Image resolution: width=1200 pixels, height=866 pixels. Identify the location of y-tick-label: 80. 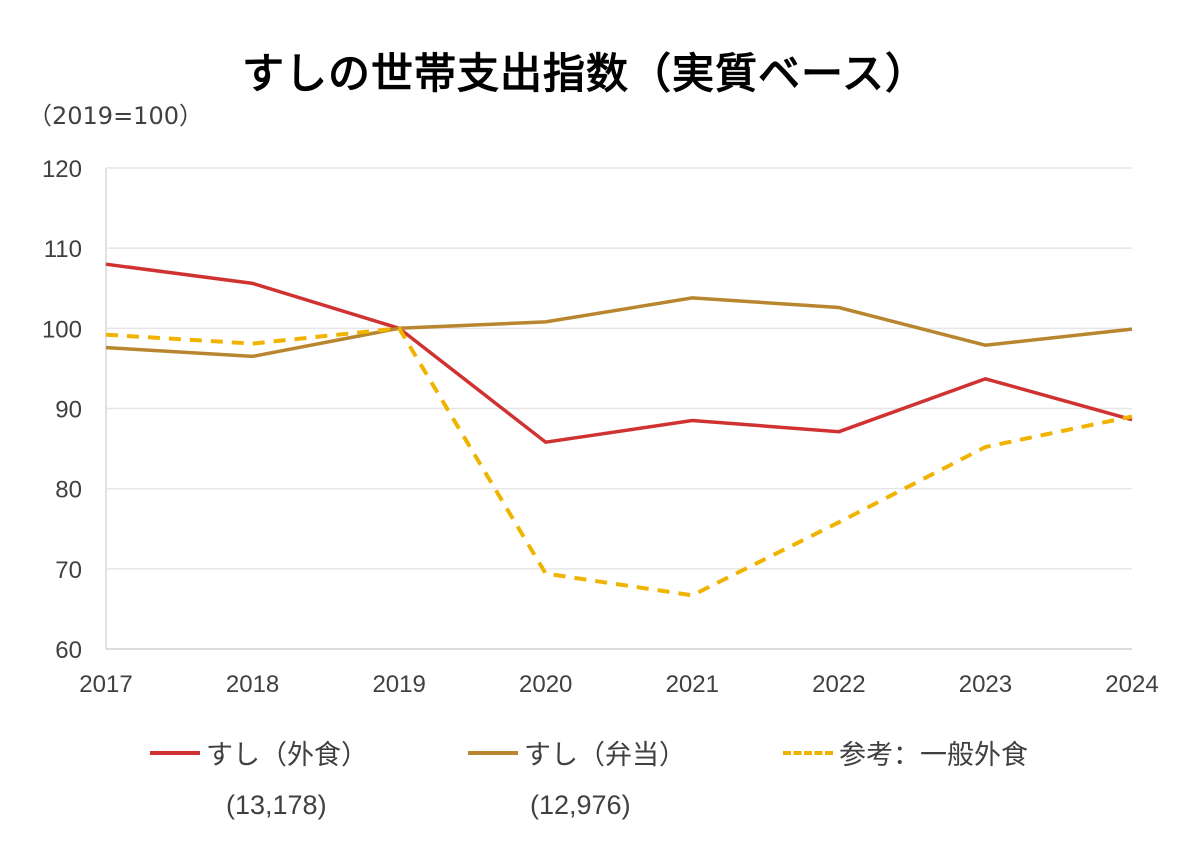
(68, 490).